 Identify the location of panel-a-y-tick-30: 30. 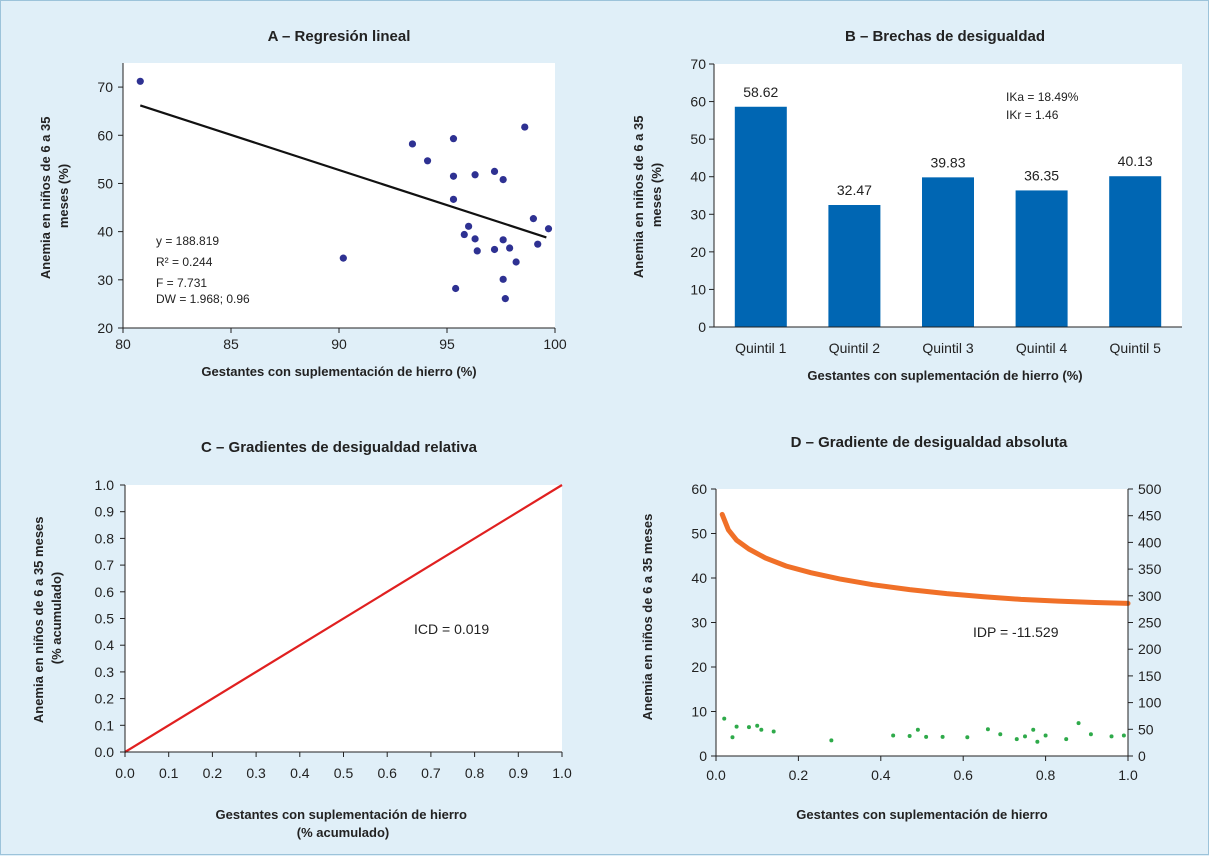
(105, 280).